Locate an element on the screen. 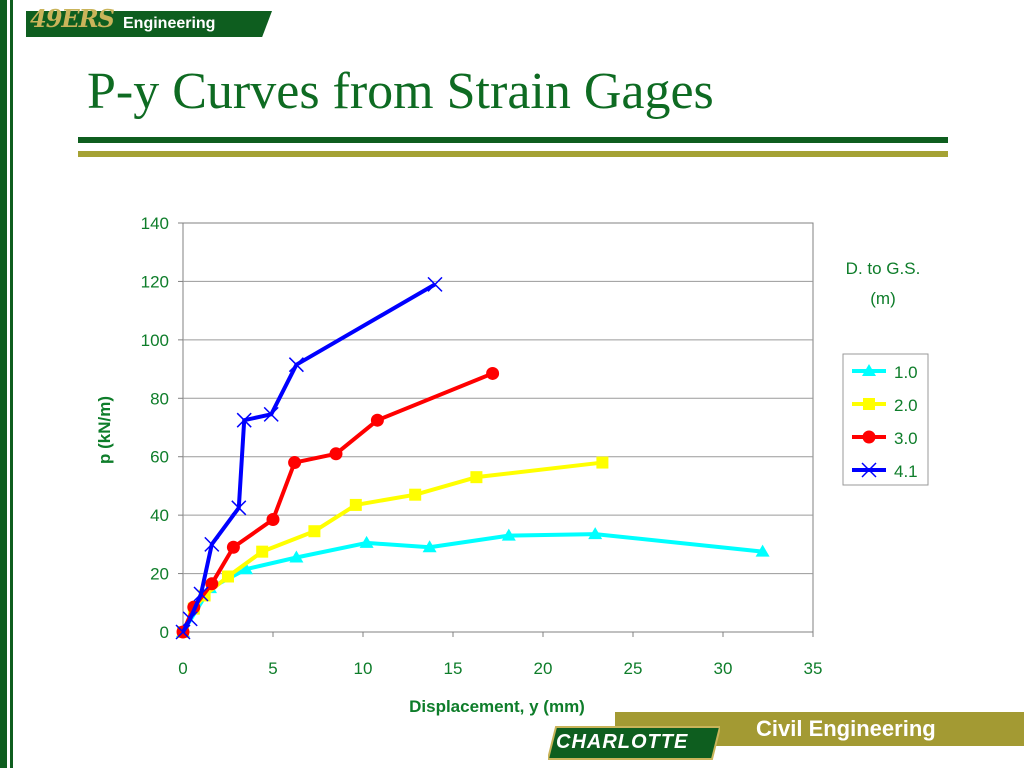 The height and width of the screenshot is (768, 1024). left-border-stripe-thin is located at coordinates (11, 384).